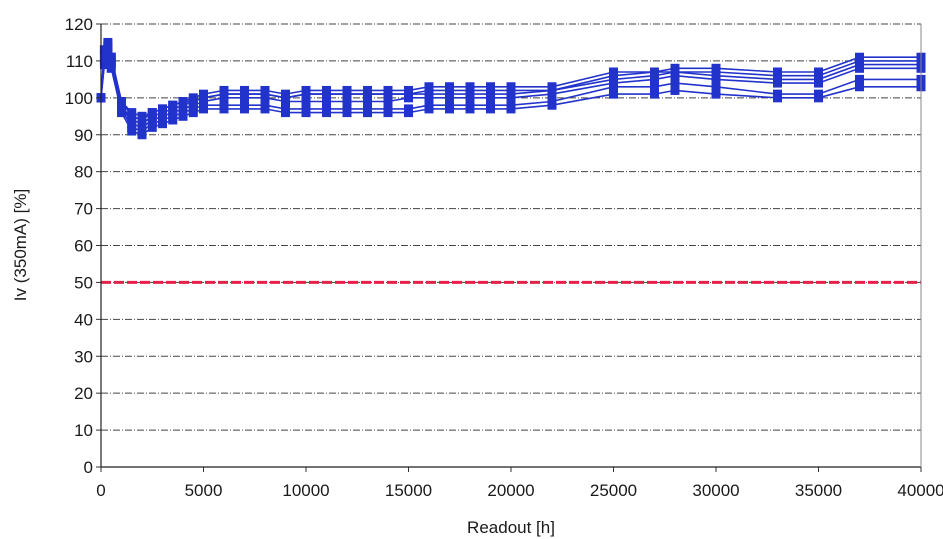  I want to click on x-tick-label: 35000, so click(818, 490).